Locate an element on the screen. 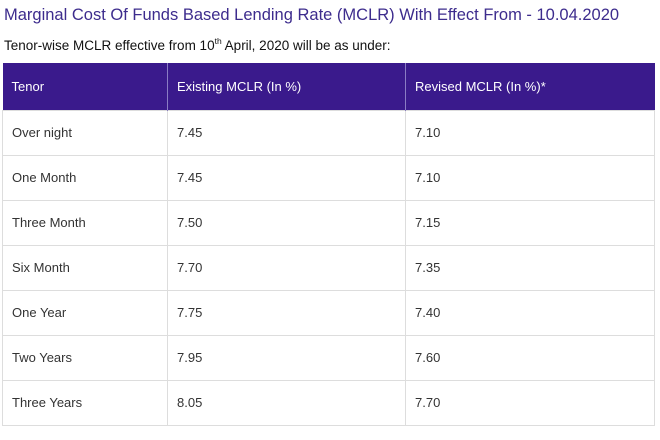 This screenshot has height=440, width=660. cell-tenor: Two Years is located at coordinates (85, 357).